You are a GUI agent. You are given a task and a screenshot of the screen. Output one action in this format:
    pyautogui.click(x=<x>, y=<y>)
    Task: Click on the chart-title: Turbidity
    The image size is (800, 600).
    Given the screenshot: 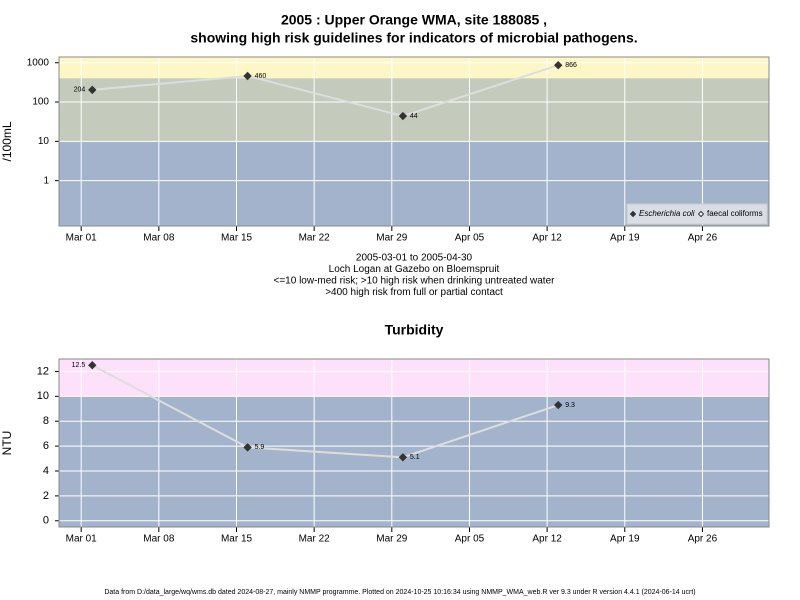 What is the action you would take?
    pyautogui.click(x=414, y=330)
    